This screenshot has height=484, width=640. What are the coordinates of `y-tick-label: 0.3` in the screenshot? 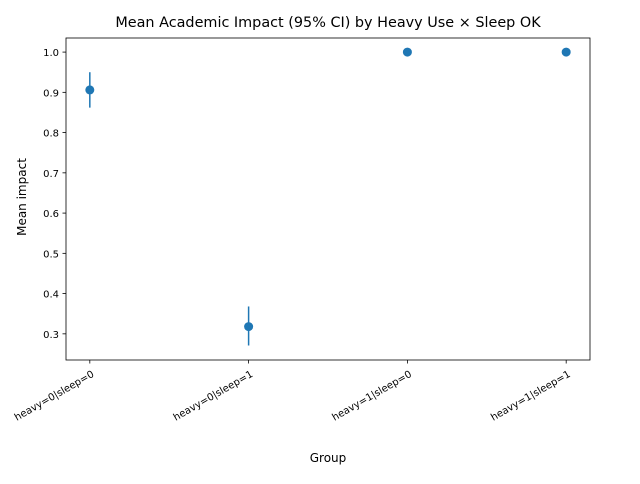 It's located at (51, 335).